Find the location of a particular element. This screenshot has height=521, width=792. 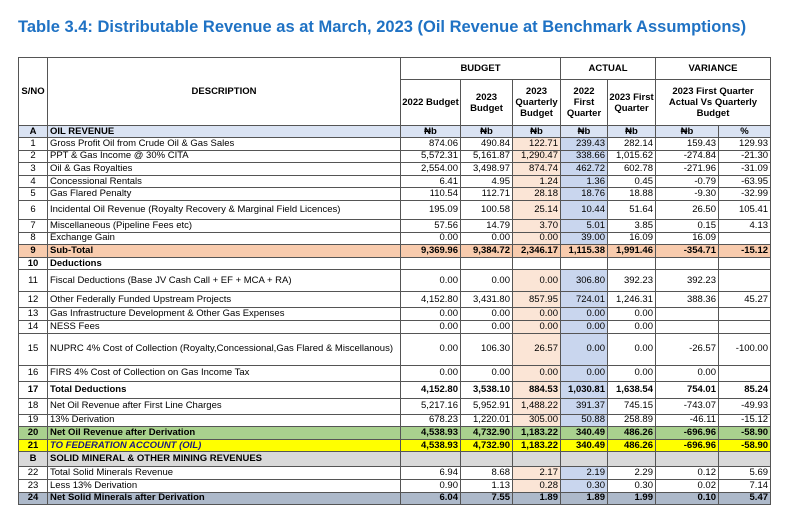

table-row: 14 NESS Fees 0.00 0.00 0.00 0.00 0.00 is located at coordinates (395, 326).